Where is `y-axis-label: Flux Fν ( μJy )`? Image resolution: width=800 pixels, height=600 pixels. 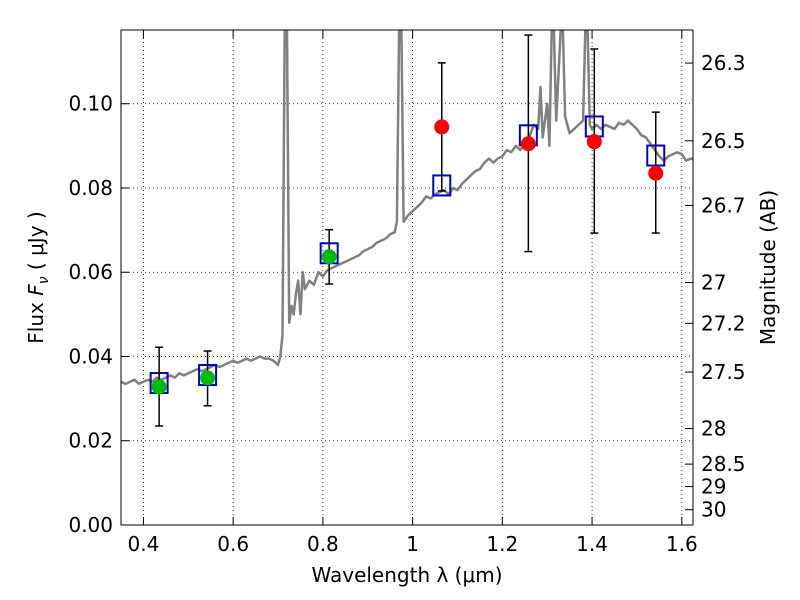
y-axis-label: Flux Fν ( μJy ) is located at coordinates (38, 277).